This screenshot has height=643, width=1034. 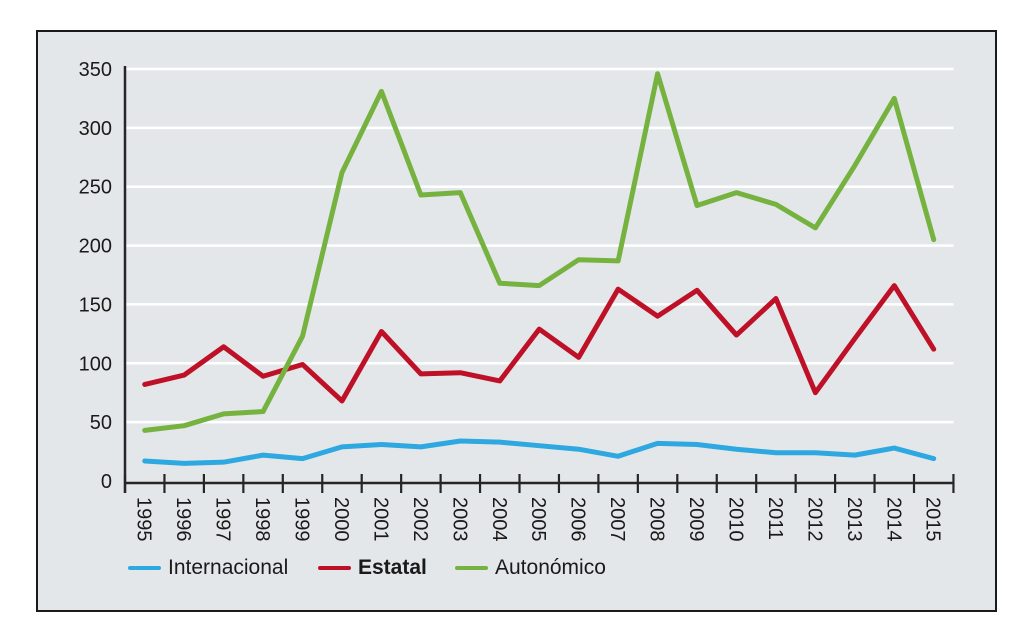 I want to click on legend-item-internacional: Internacional, so click(x=208, y=568).